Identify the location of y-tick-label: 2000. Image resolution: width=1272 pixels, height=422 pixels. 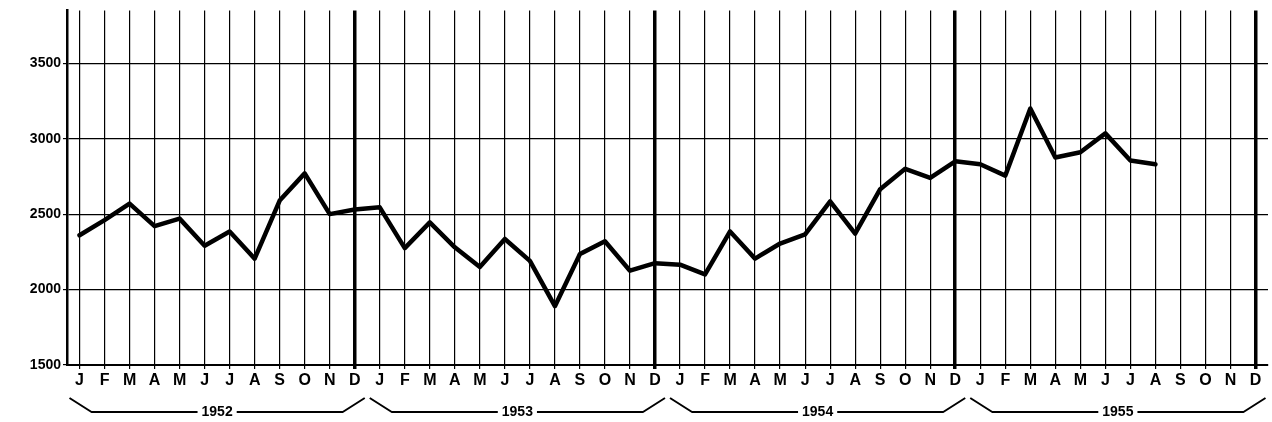
(45, 288).